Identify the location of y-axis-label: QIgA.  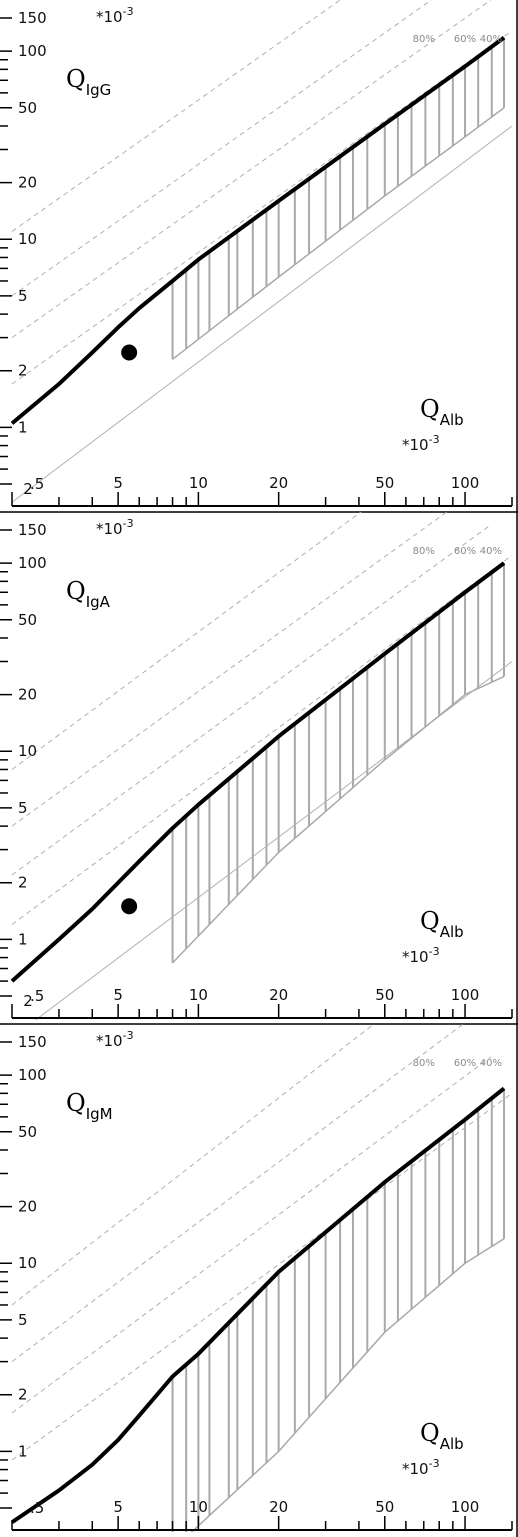
(88, 594).